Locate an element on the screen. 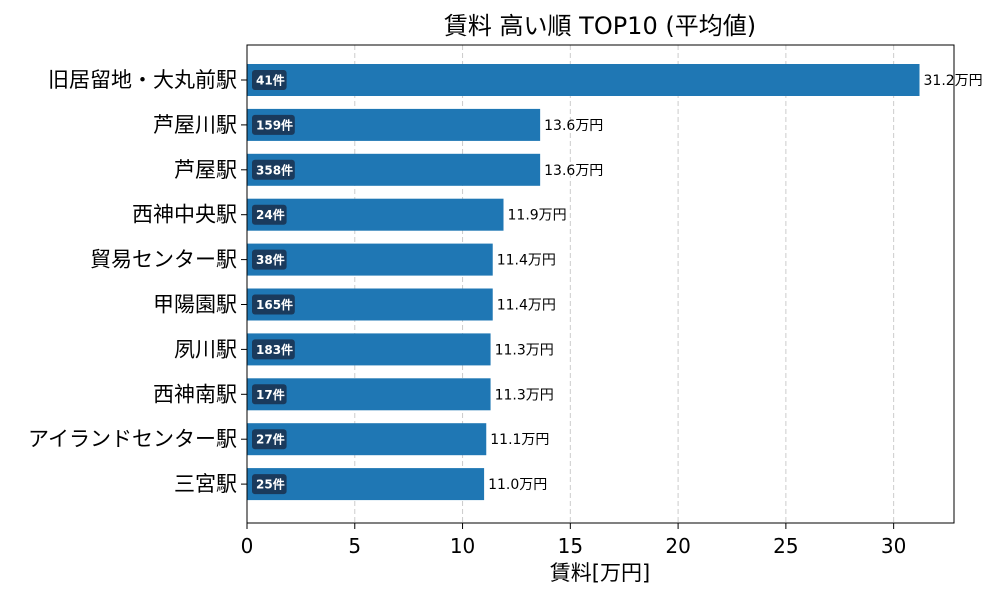 Image resolution: width=1000 pixels, height=600 pixels. y-tick-label: 夙川駅 is located at coordinates (205, 349).